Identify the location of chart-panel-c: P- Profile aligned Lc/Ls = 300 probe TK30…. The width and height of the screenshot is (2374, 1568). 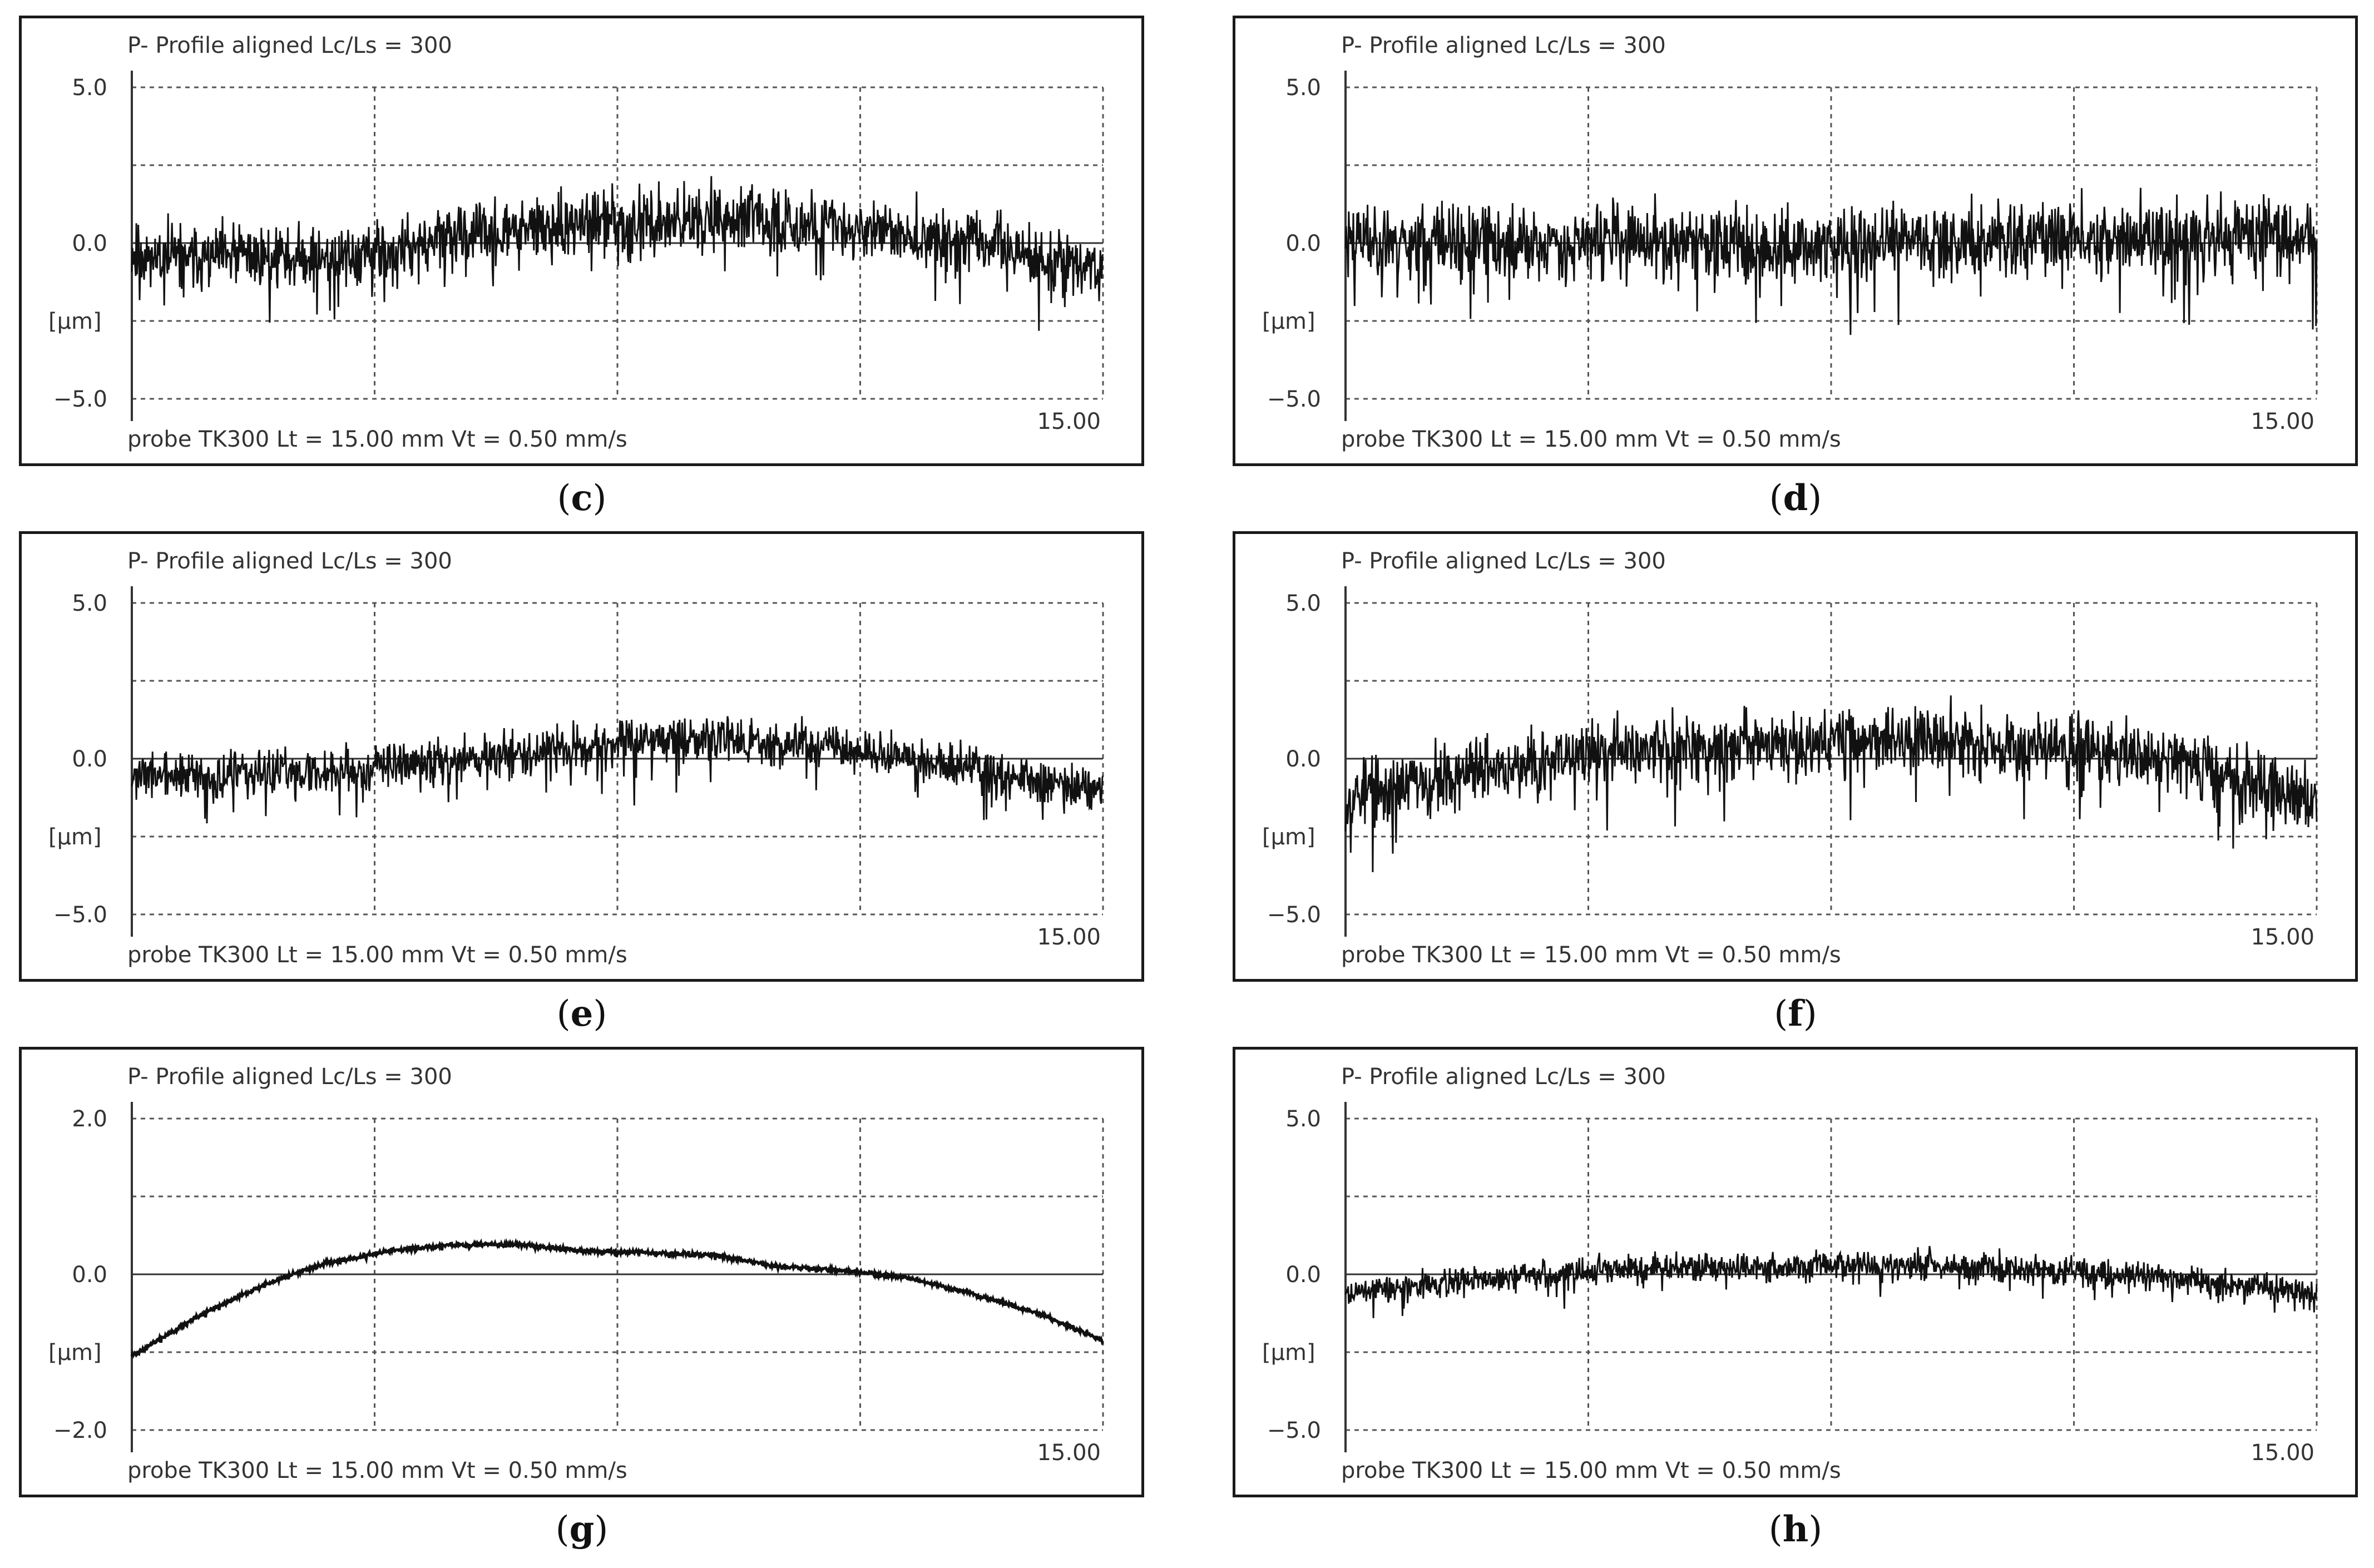
(581, 241).